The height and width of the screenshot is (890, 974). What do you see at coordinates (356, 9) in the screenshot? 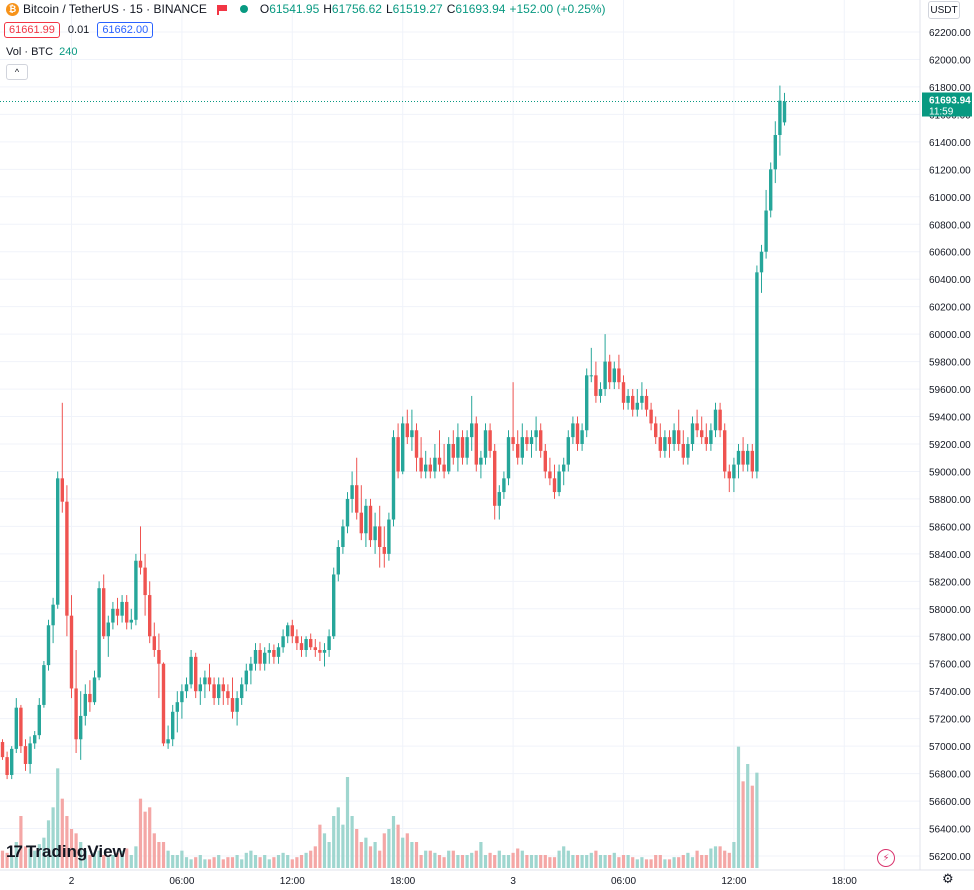
I see `ohlc-high-value: 61756.62` at bounding box center [356, 9].